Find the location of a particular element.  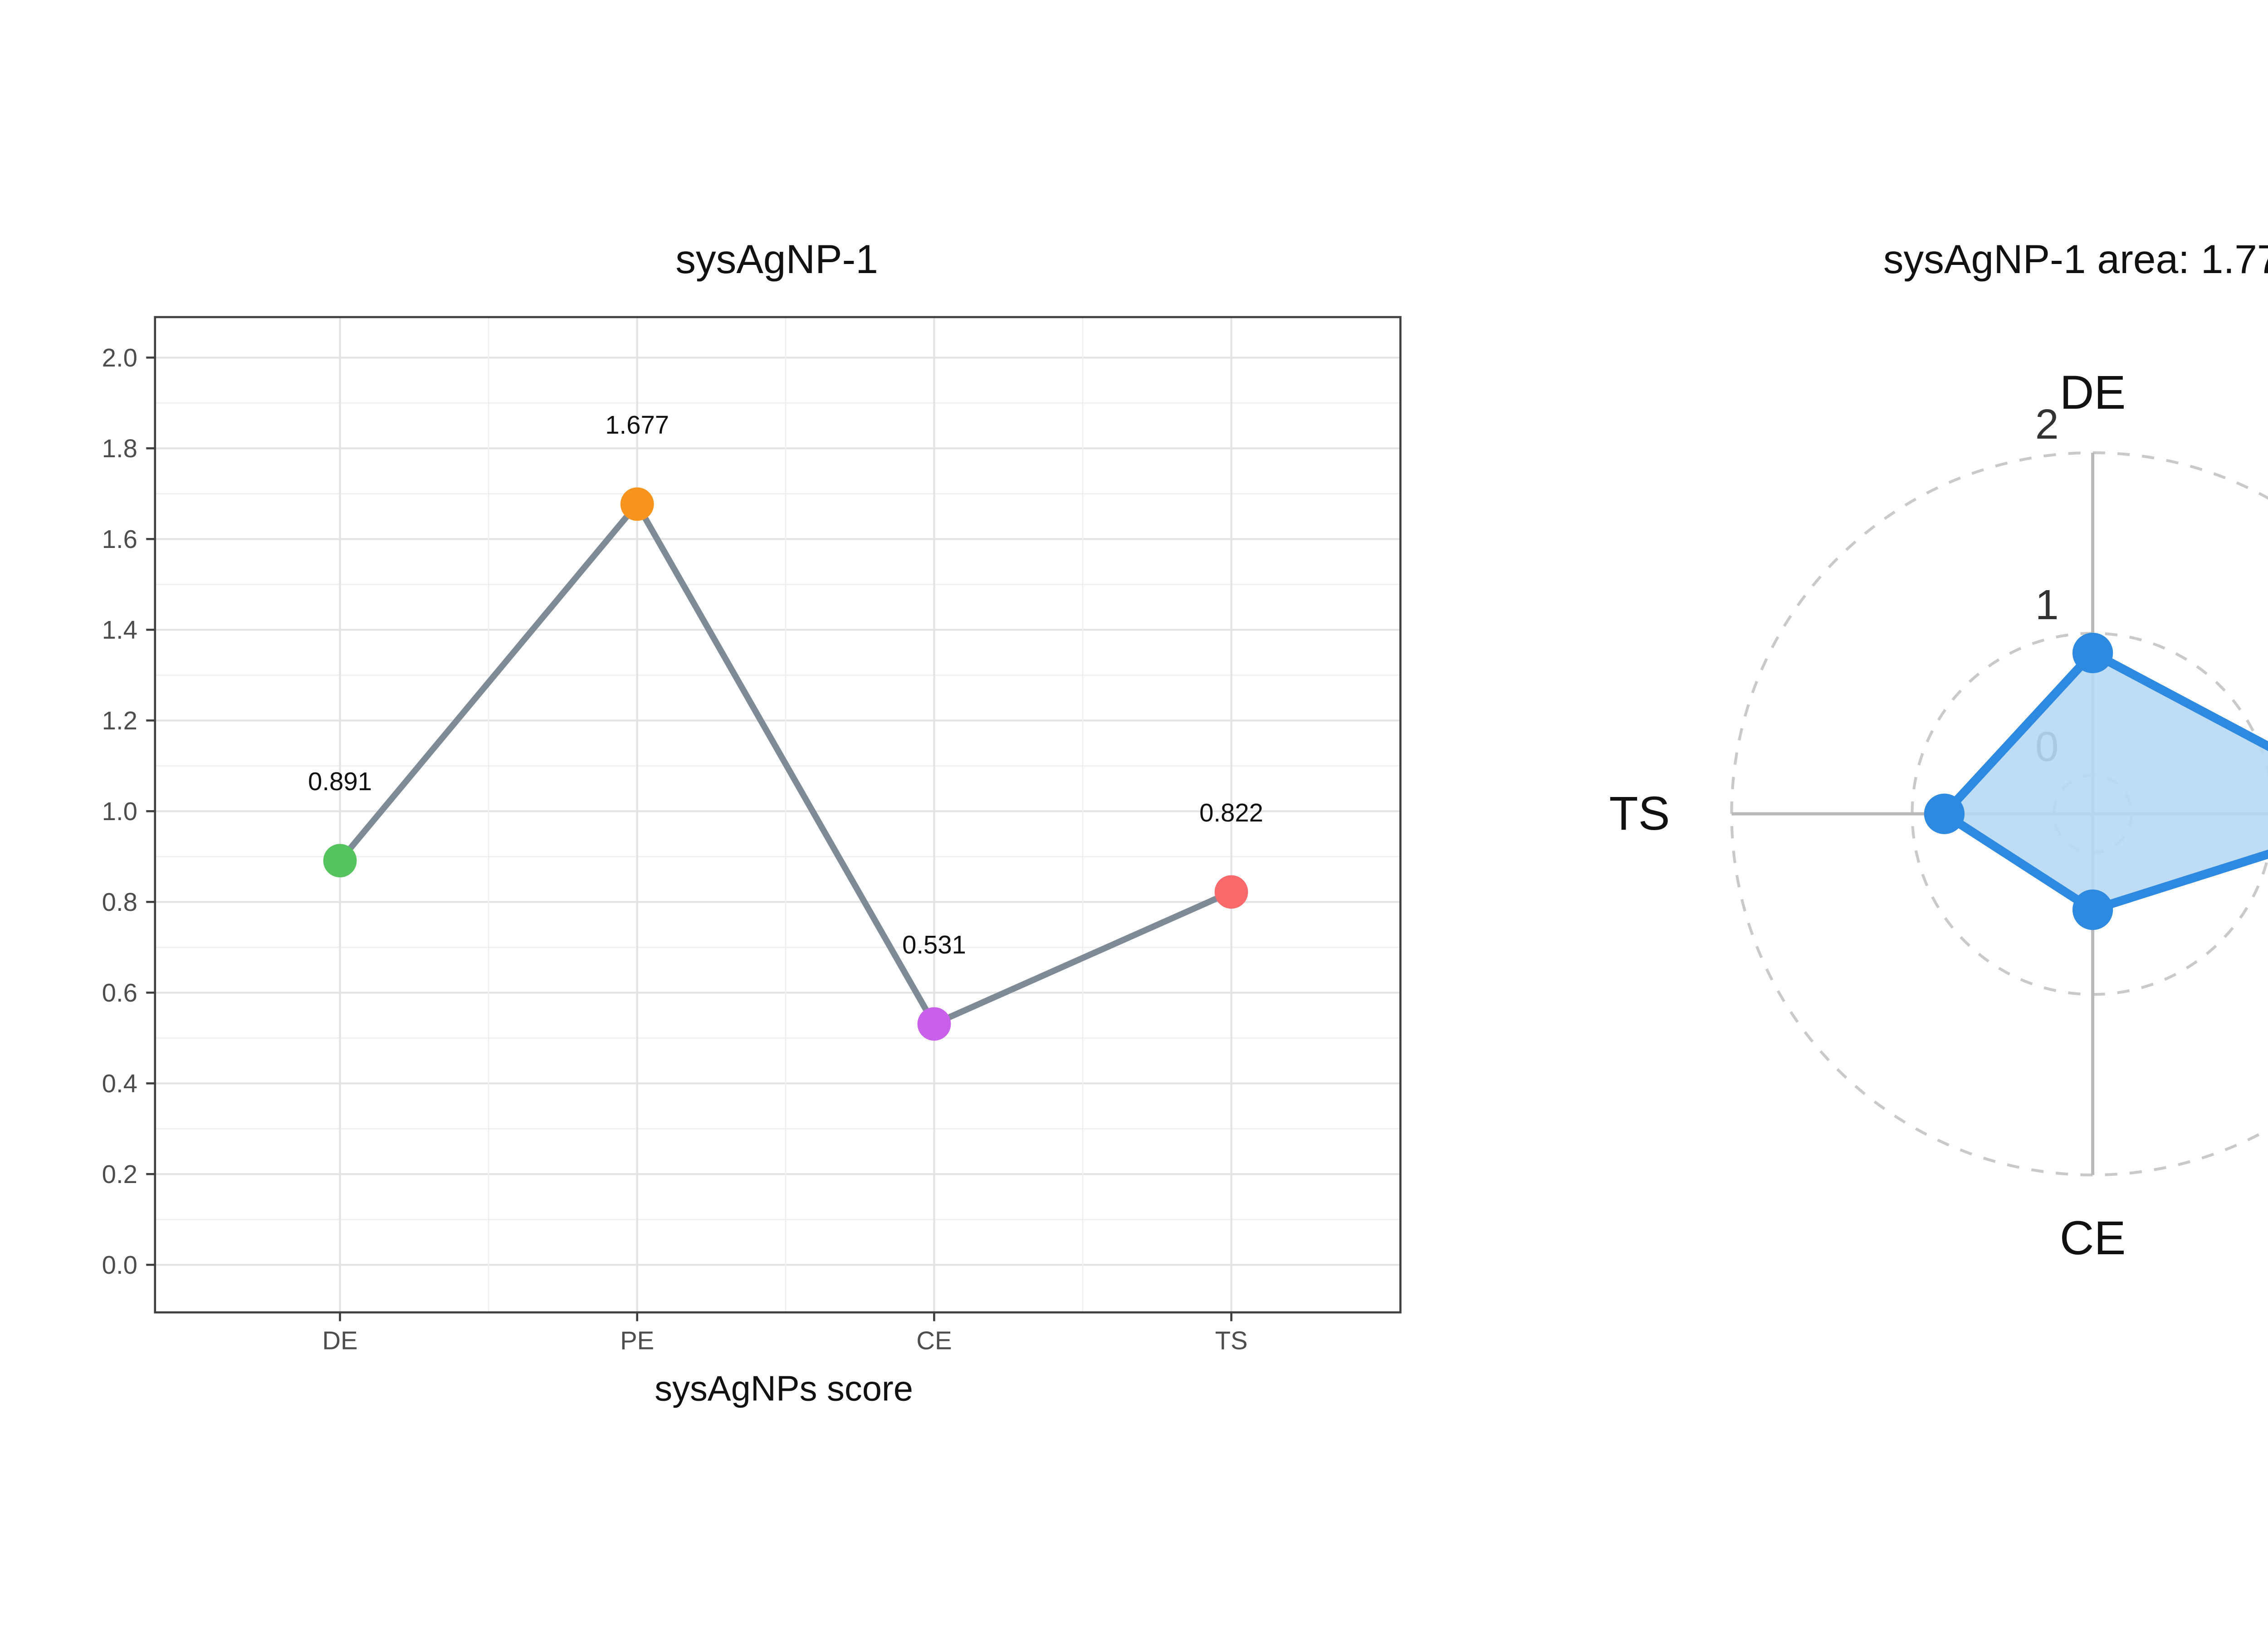

y-tick-label: 1.8 is located at coordinates (119, 448).